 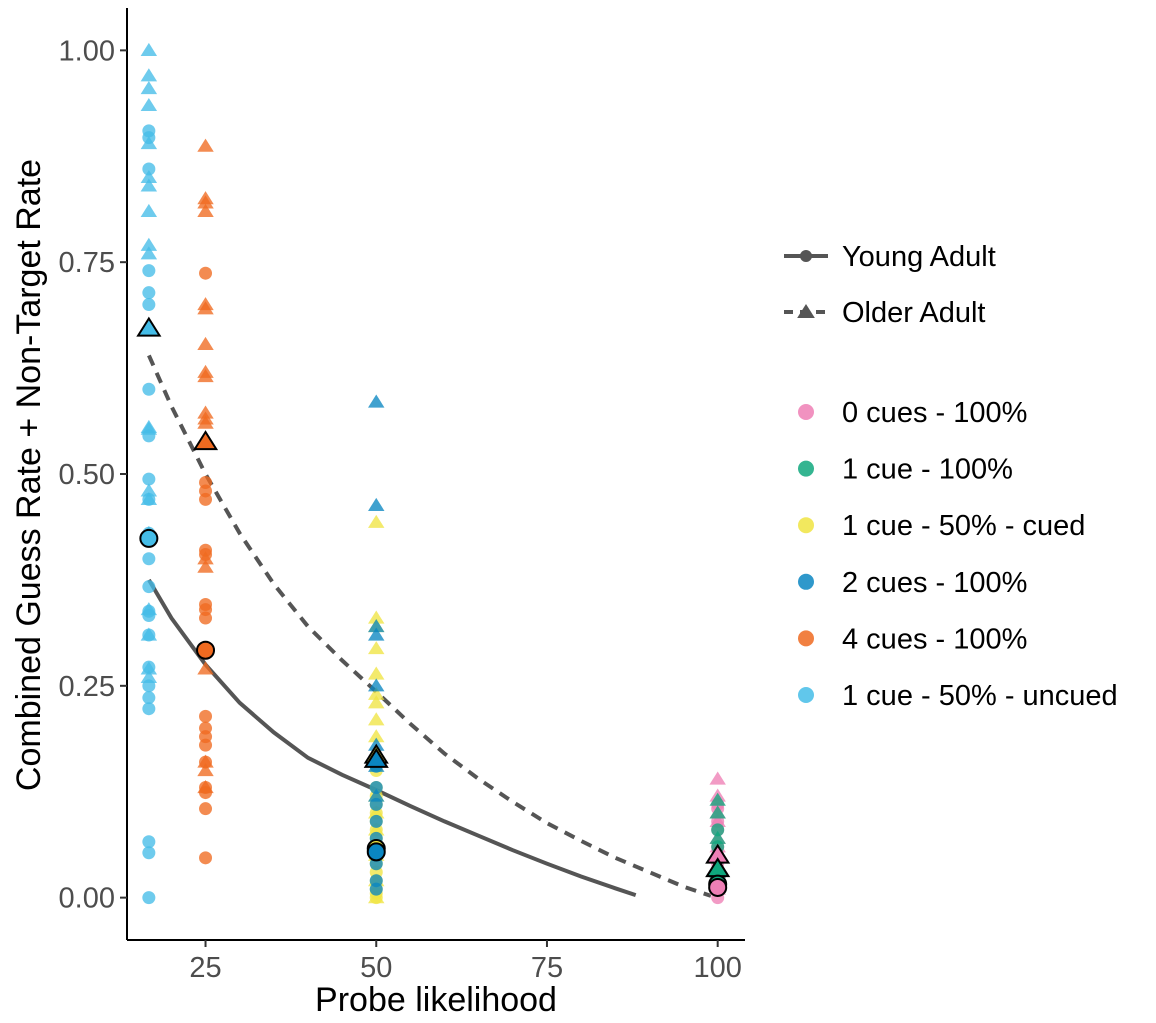 I want to click on young-adult-fit-line, so click(x=392, y=737).